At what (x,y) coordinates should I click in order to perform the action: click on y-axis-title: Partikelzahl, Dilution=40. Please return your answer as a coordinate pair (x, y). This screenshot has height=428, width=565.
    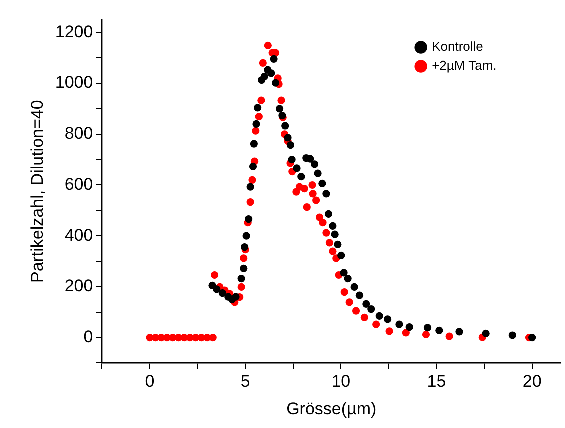
    Looking at the image, I should click on (37, 192).